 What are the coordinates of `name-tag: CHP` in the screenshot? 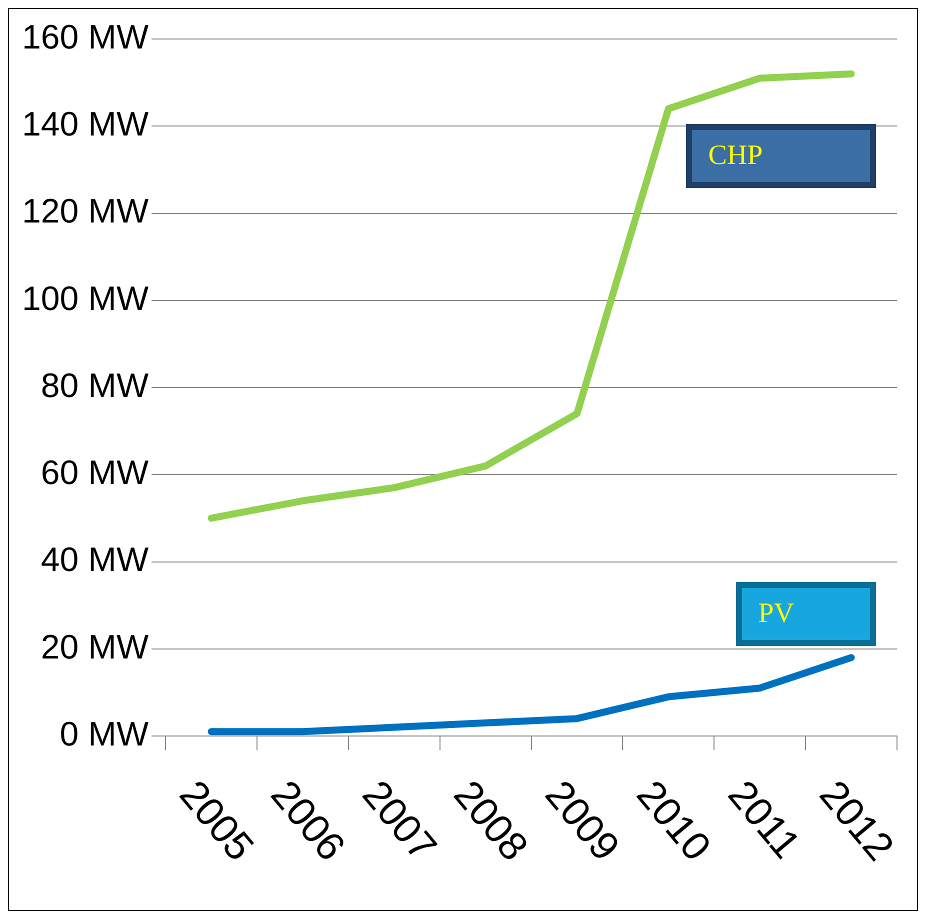 It's located at (781, 156).